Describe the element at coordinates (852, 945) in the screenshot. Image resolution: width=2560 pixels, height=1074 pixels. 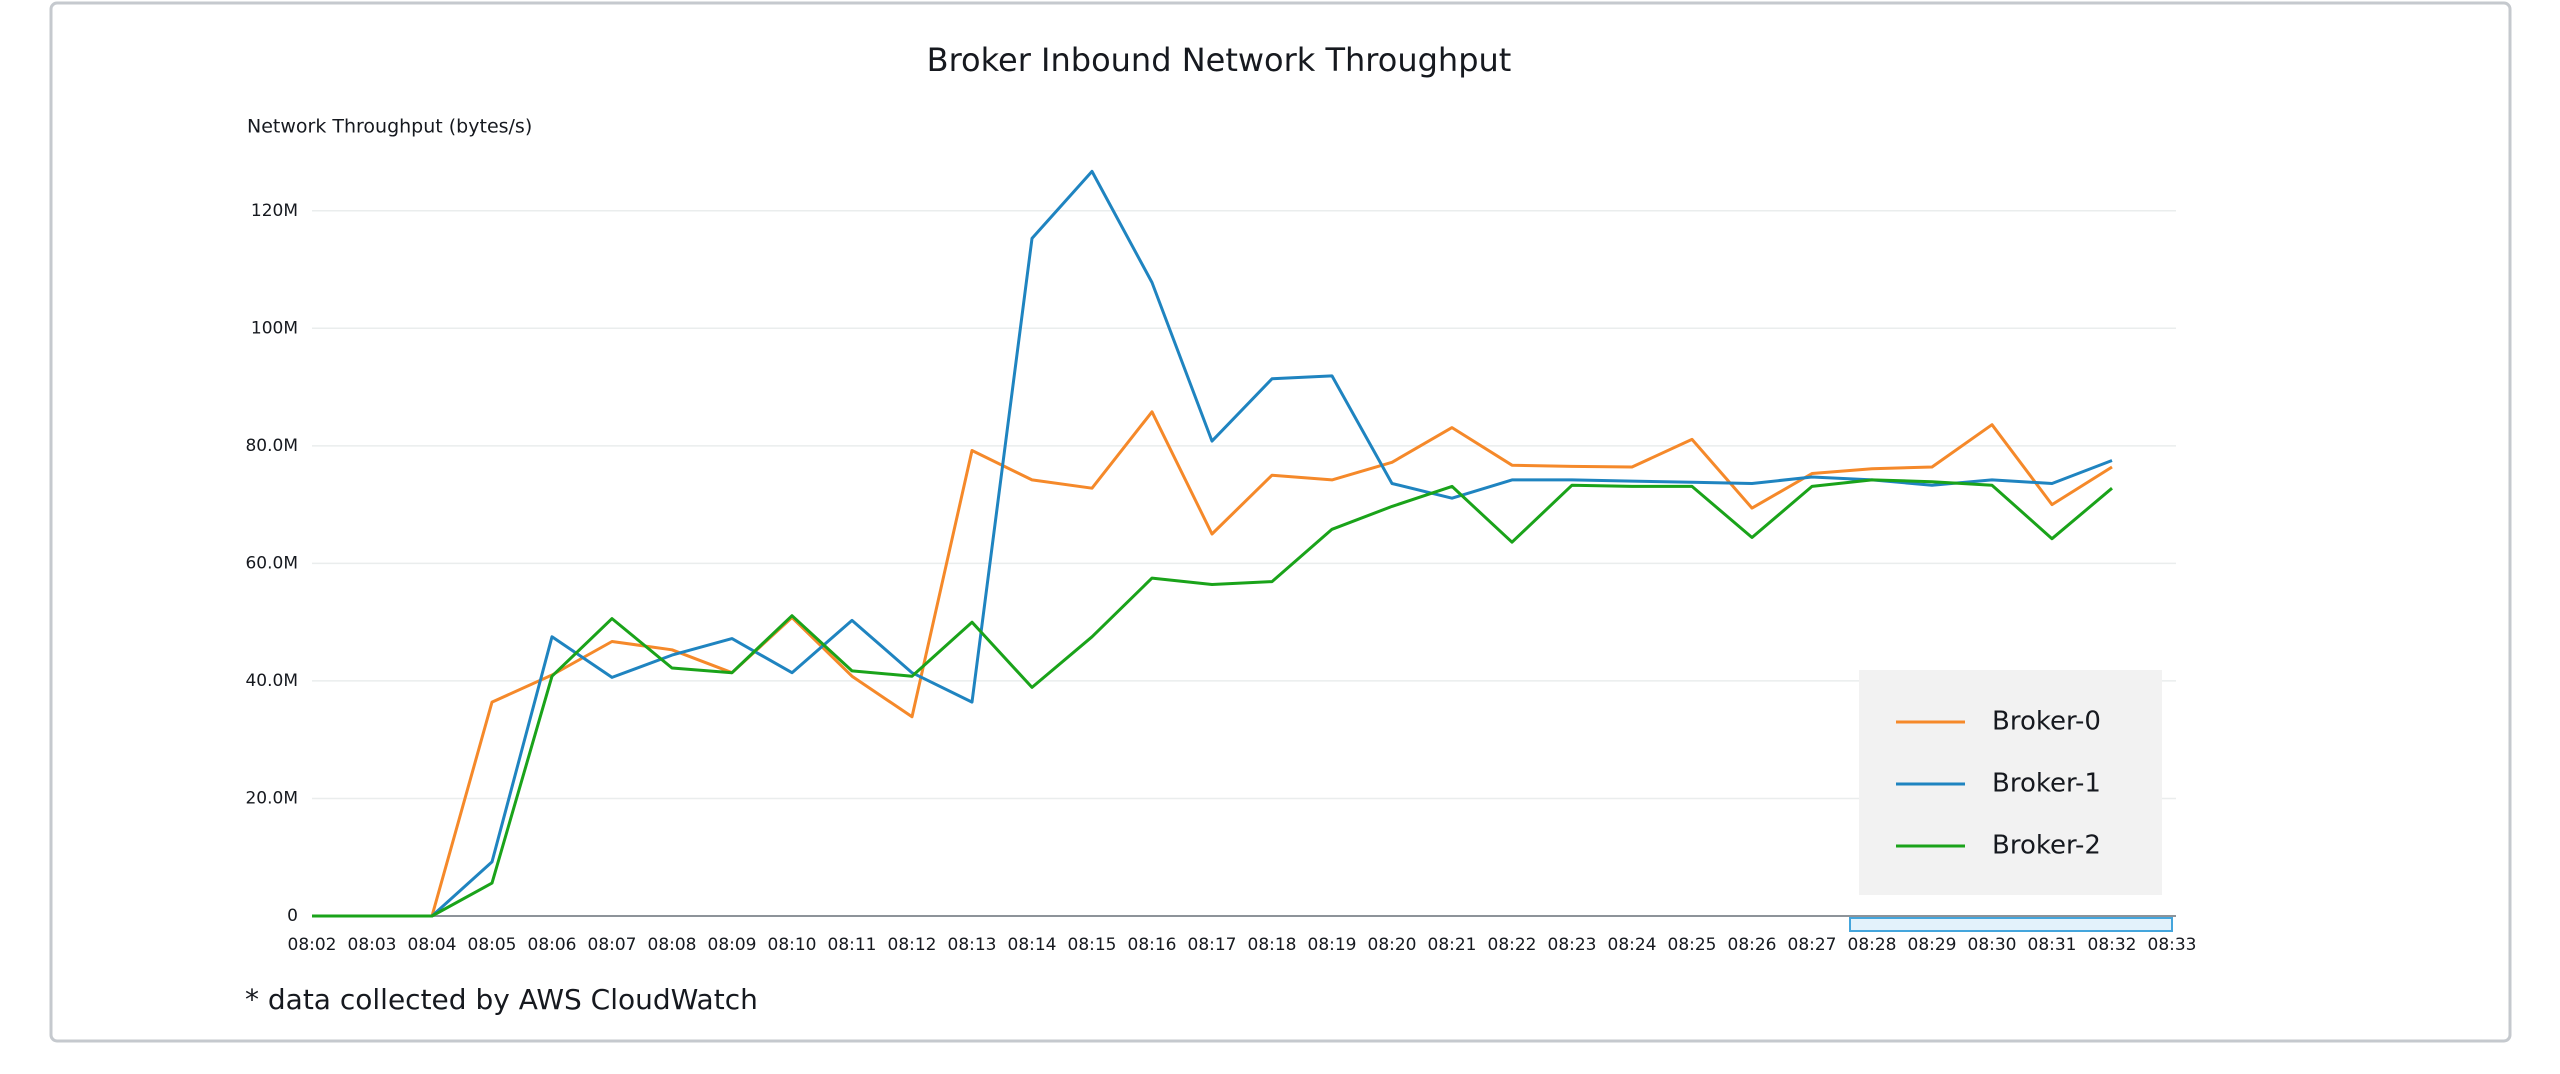
I see `x-tick-label: 08:11` at that location.